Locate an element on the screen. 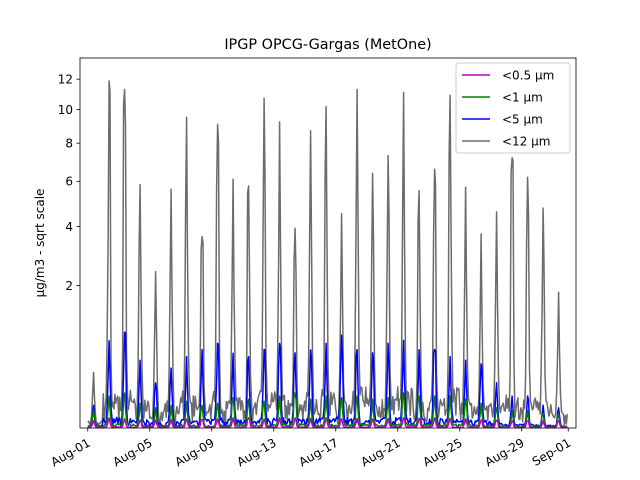 This screenshot has width=640, height=480. legend-label: <5 µm is located at coordinates (522, 120).